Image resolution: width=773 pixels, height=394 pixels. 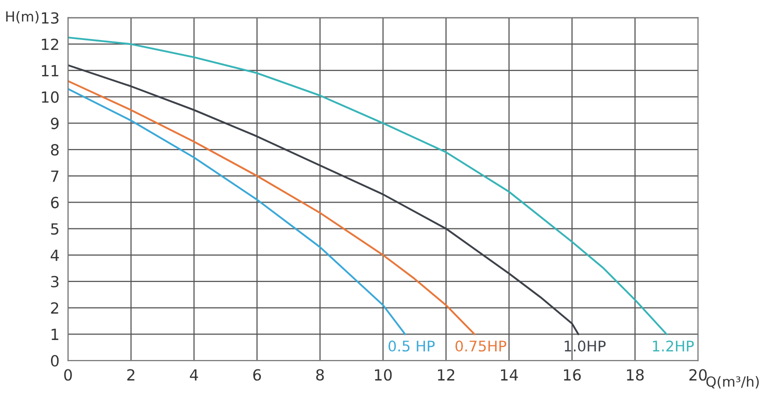 I want to click on y-tick-label: 4, so click(x=54, y=255).